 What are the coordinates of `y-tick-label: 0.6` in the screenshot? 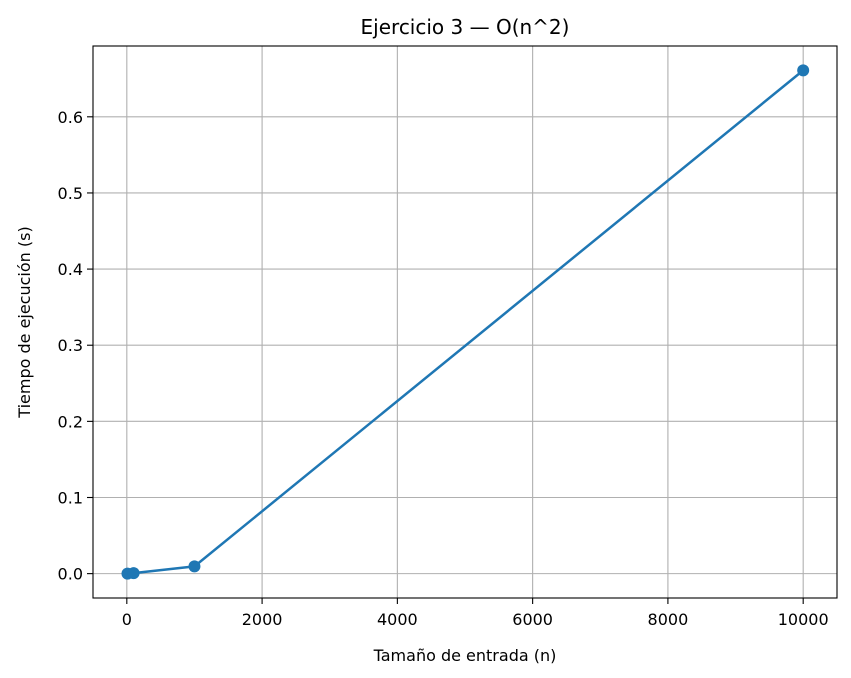 It's located at (70, 117).